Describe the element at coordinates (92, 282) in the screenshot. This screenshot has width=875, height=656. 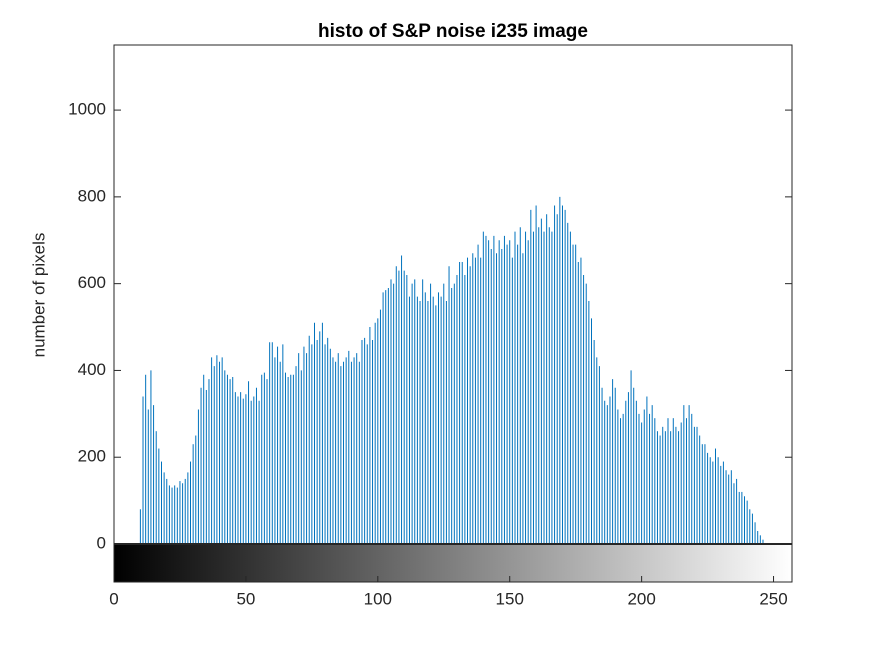
I see `y-tick-label: 600` at that location.